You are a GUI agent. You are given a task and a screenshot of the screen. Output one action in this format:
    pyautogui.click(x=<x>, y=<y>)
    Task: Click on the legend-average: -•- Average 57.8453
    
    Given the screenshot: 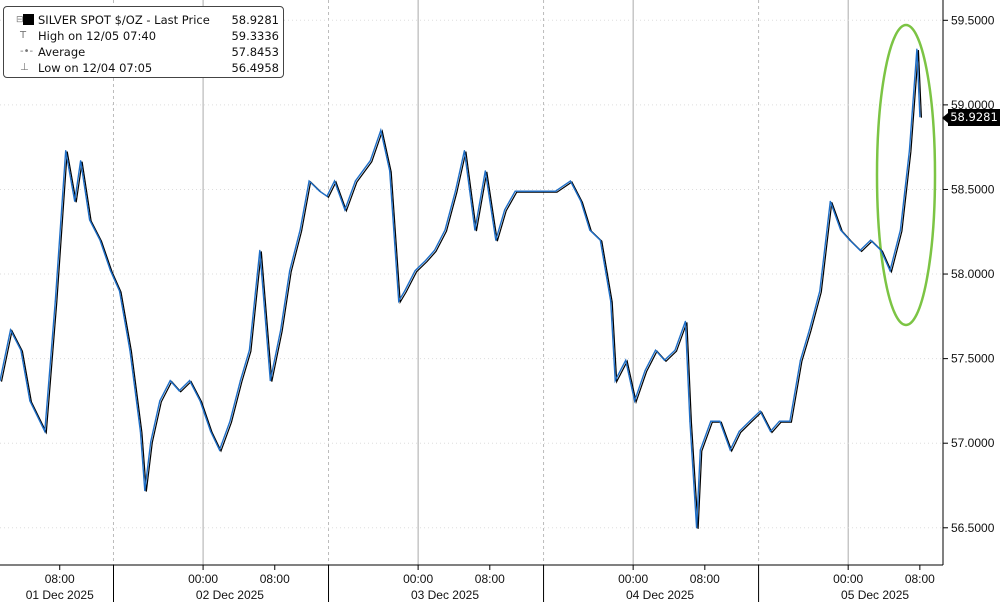 What is the action you would take?
    pyautogui.click(x=145, y=52)
    